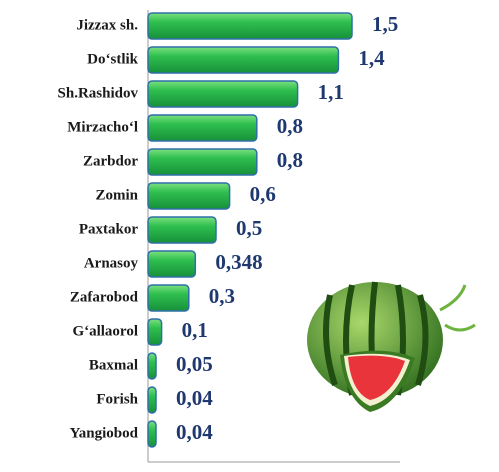  Describe the element at coordinates (104, 297) in the screenshot. I see `category-label: Zafarobod` at that location.